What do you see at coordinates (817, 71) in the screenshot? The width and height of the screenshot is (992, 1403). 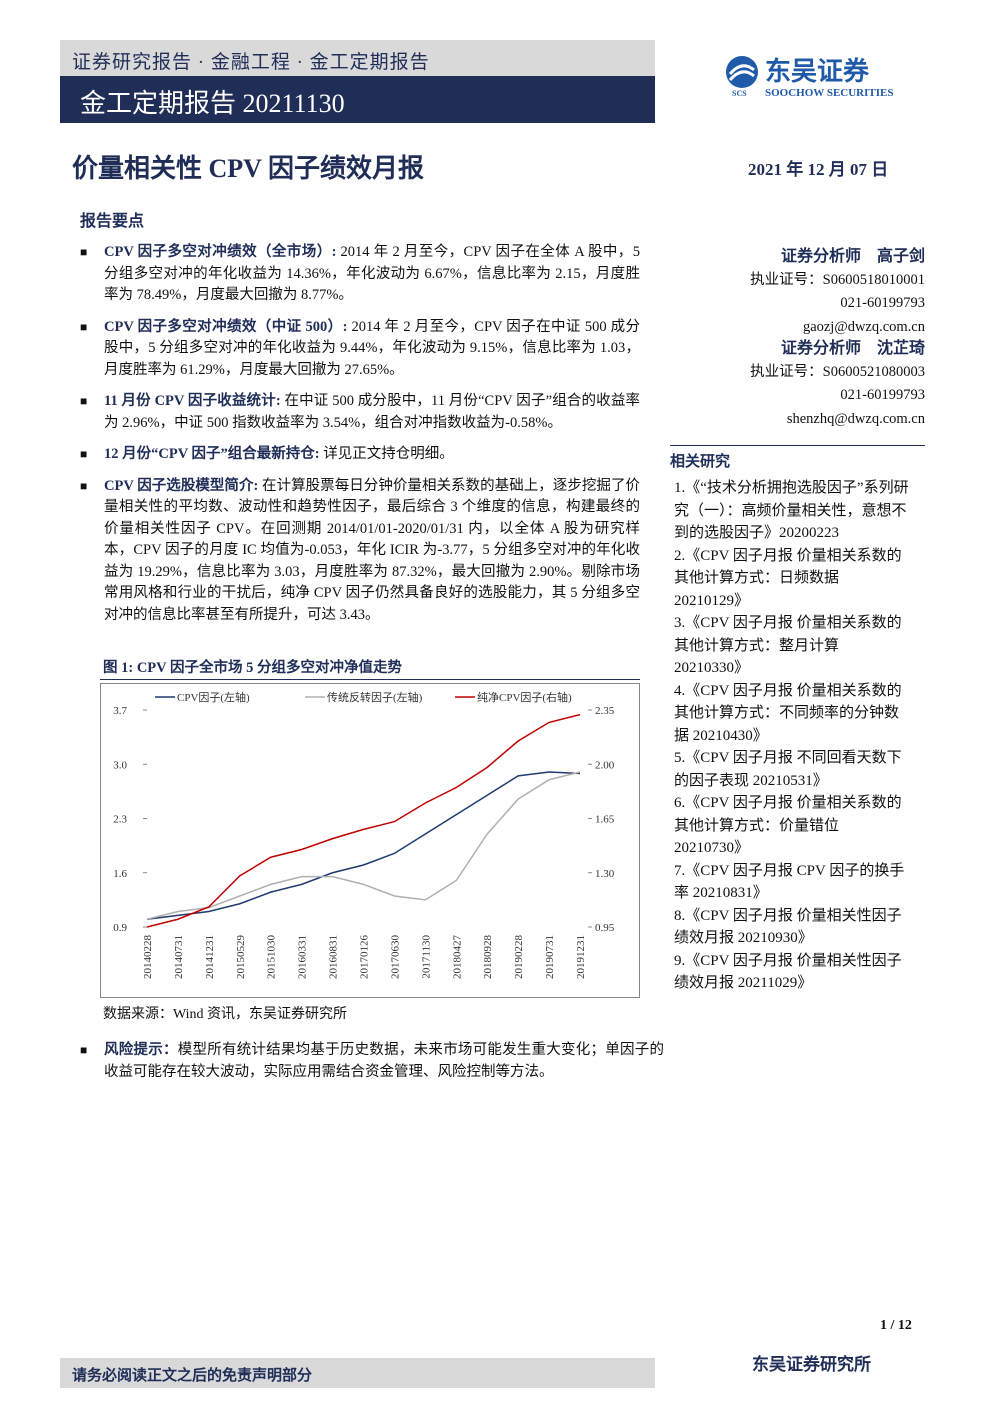 I see `logo-cn: 东吴证券` at bounding box center [817, 71].